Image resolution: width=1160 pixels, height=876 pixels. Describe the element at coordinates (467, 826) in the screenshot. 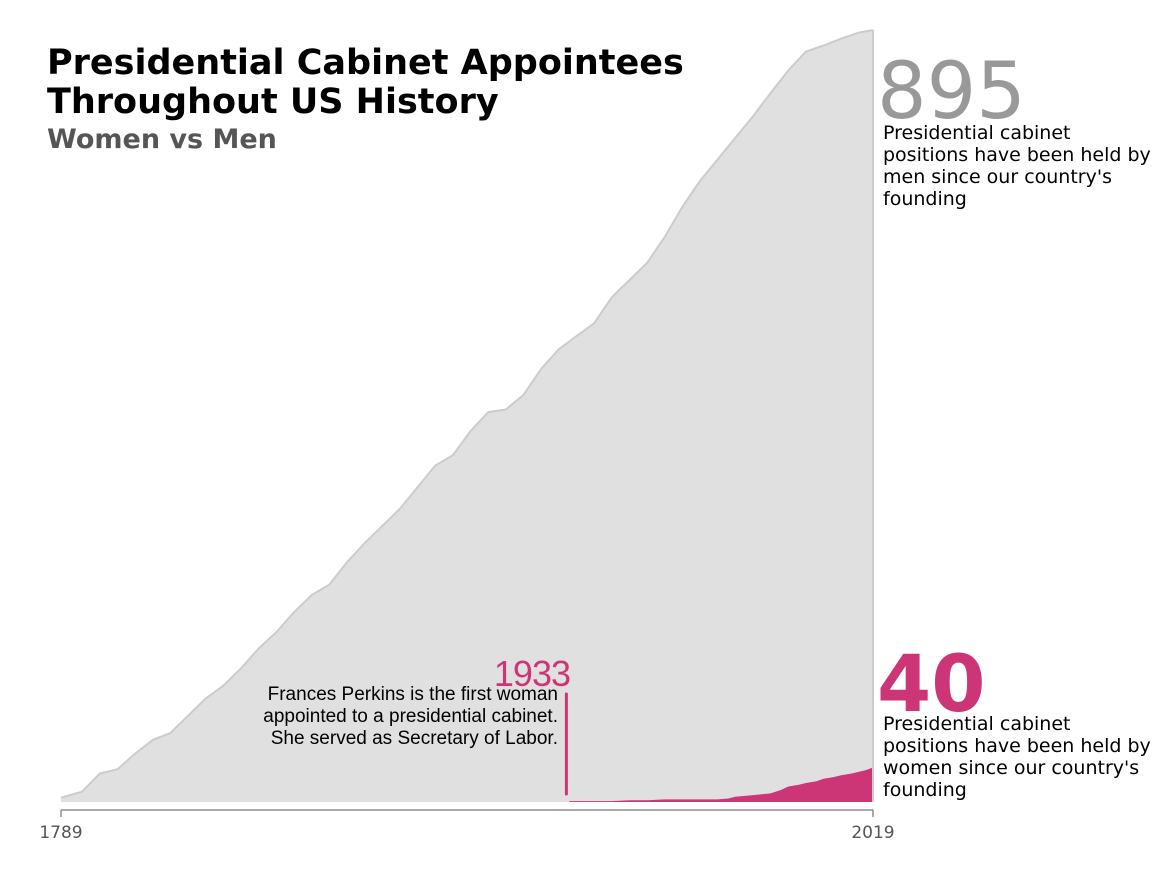

I see `x-axis: 1789 2019` at that location.